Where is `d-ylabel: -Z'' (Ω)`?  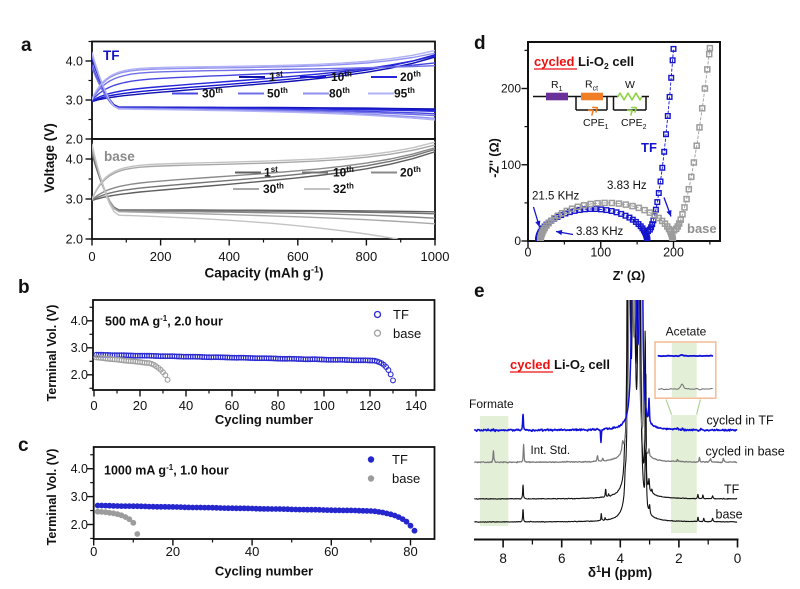 d-ylabel: -Z'' (Ω) is located at coordinates (495, 158).